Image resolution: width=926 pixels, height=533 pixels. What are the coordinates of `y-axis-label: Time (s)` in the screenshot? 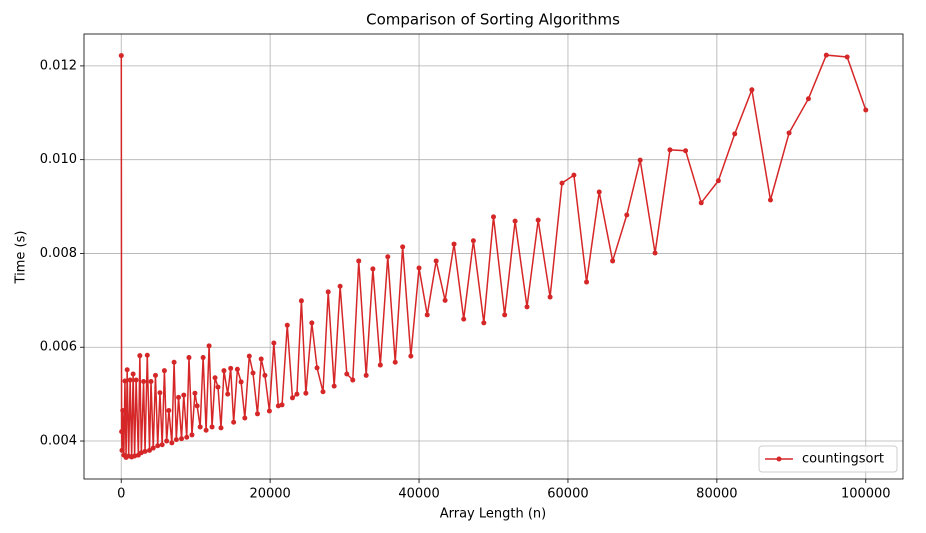 It's located at (21, 258).